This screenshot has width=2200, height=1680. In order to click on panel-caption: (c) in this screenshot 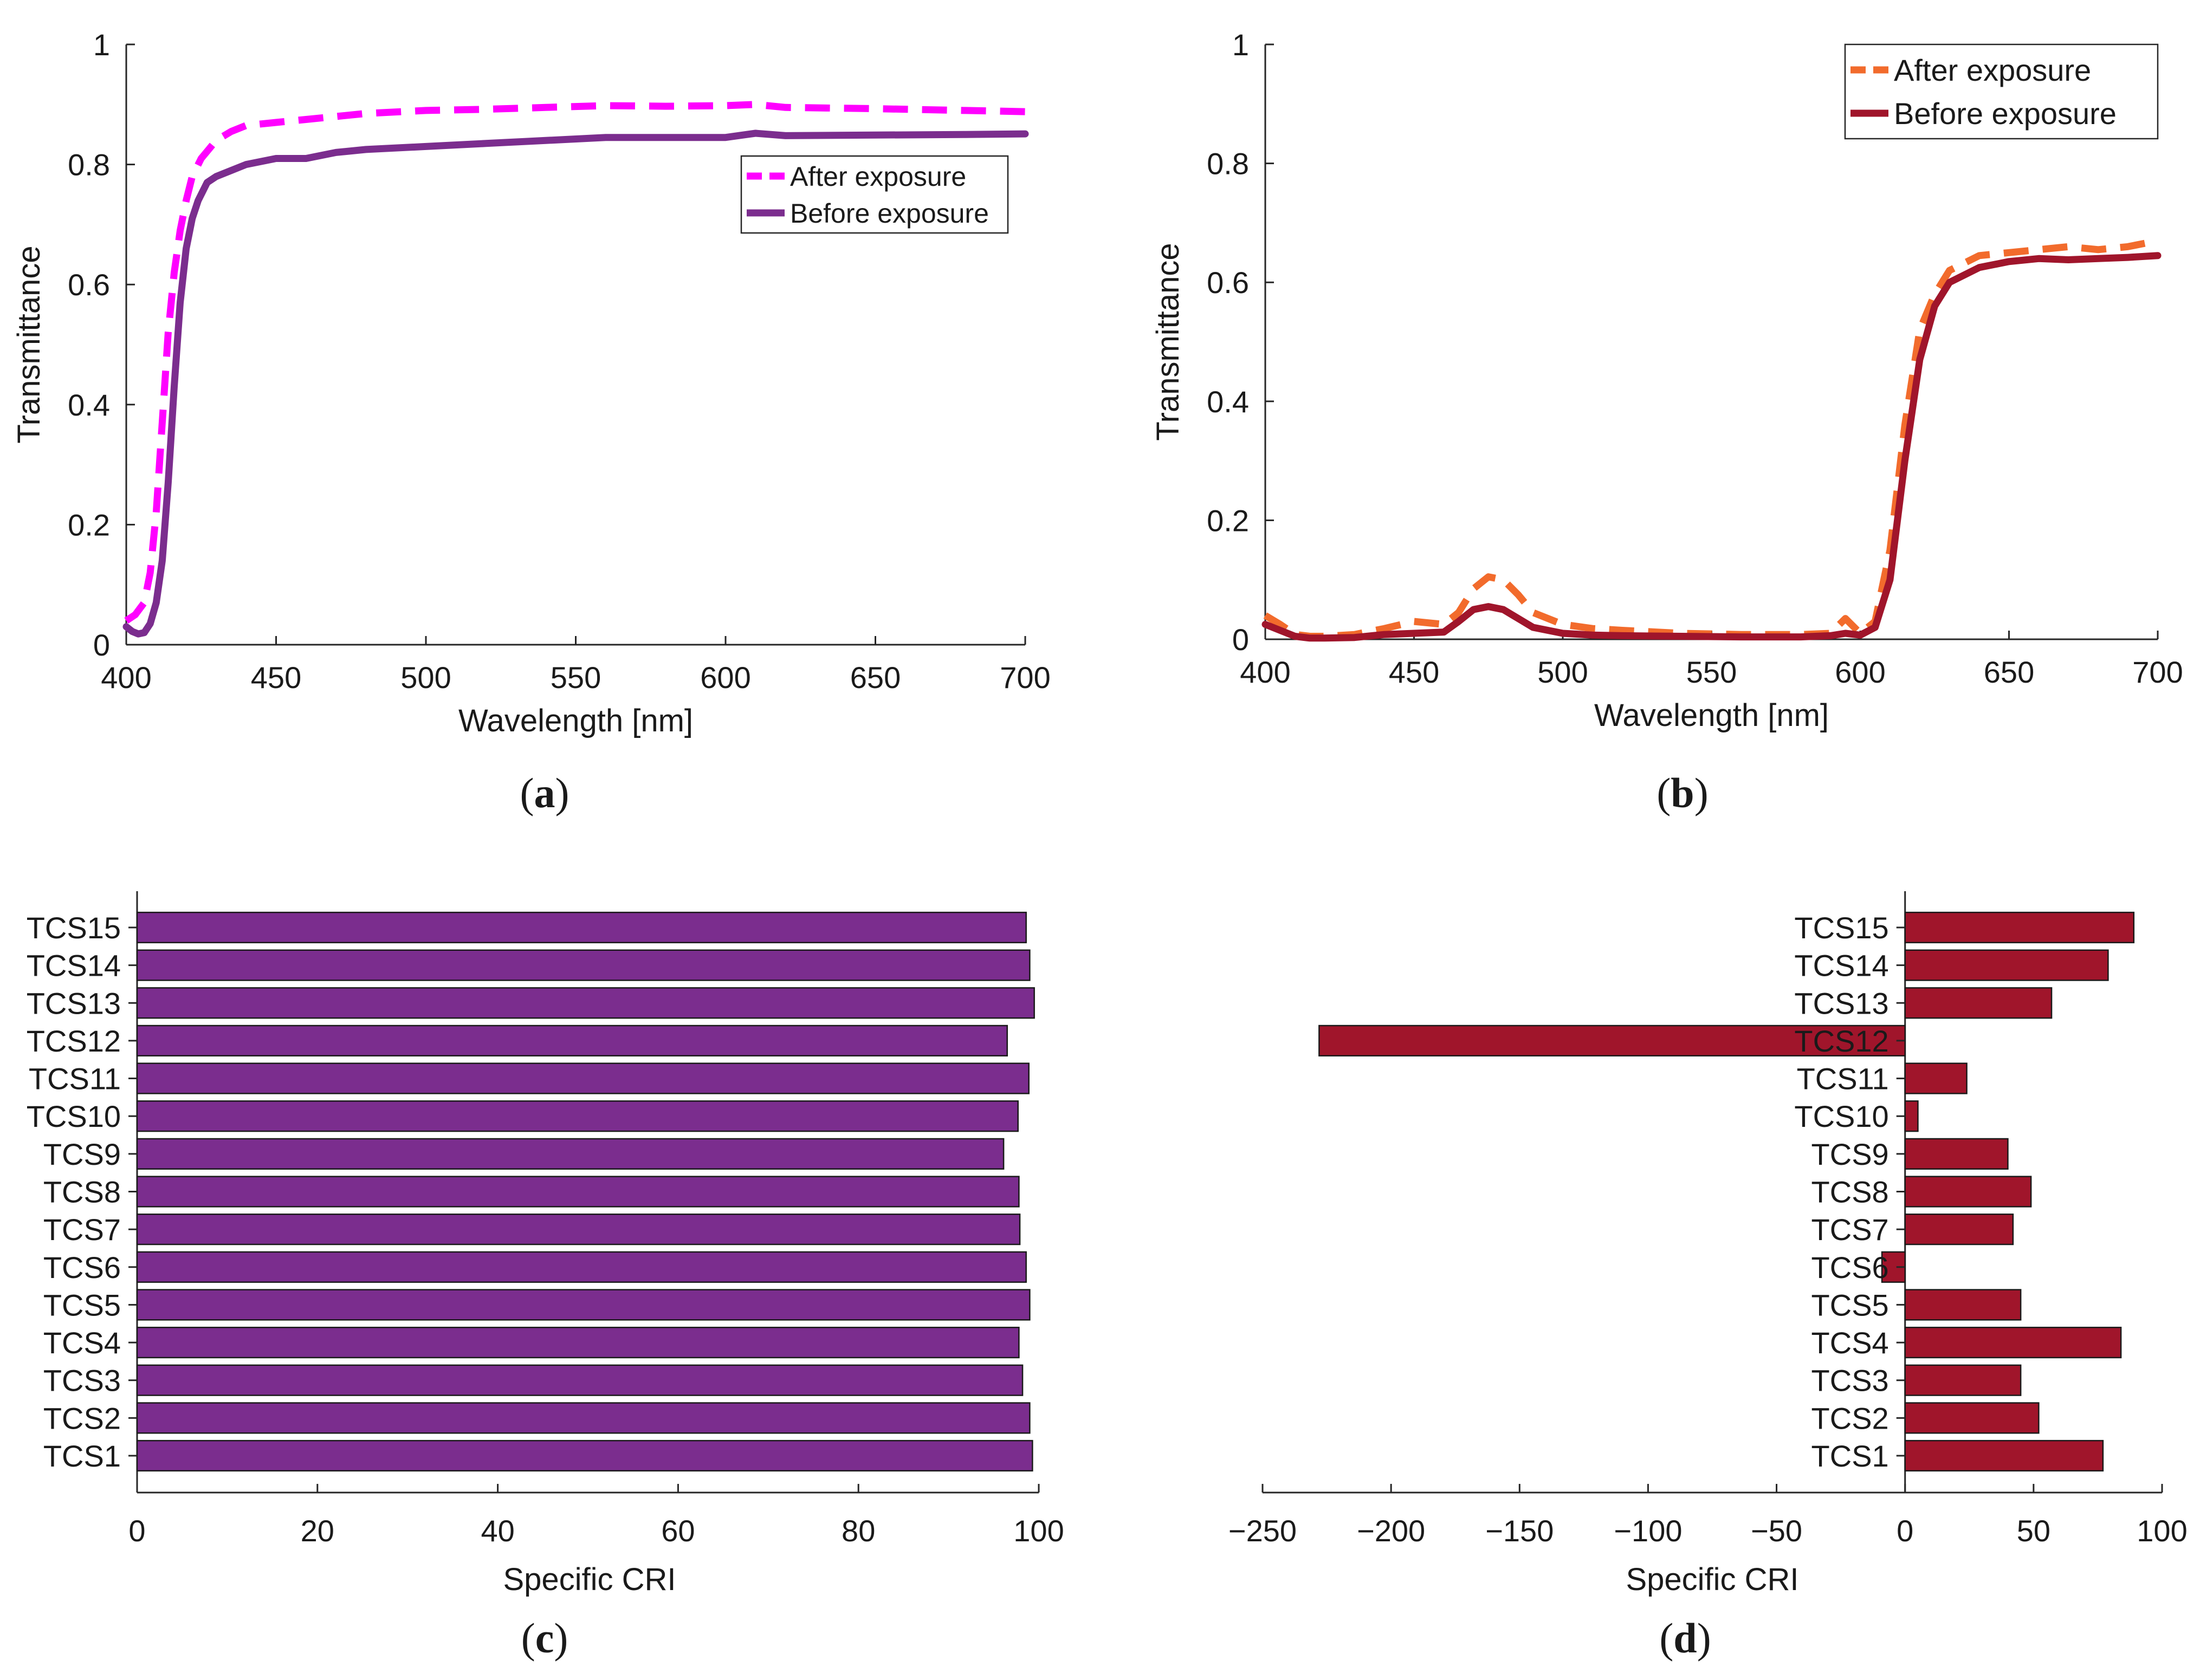, I will do `click(544, 1638)`.